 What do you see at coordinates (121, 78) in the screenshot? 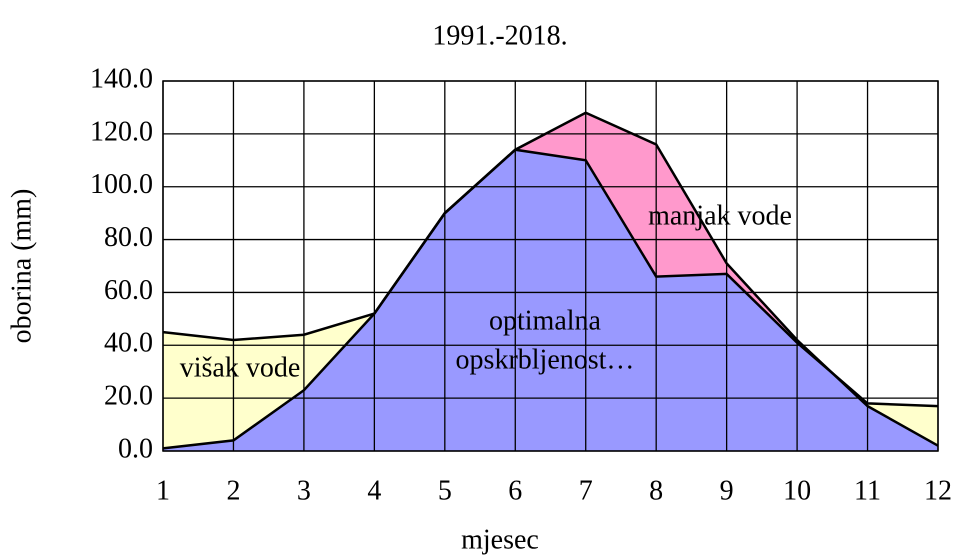
I see `y-tick-label: 140.0` at bounding box center [121, 78].